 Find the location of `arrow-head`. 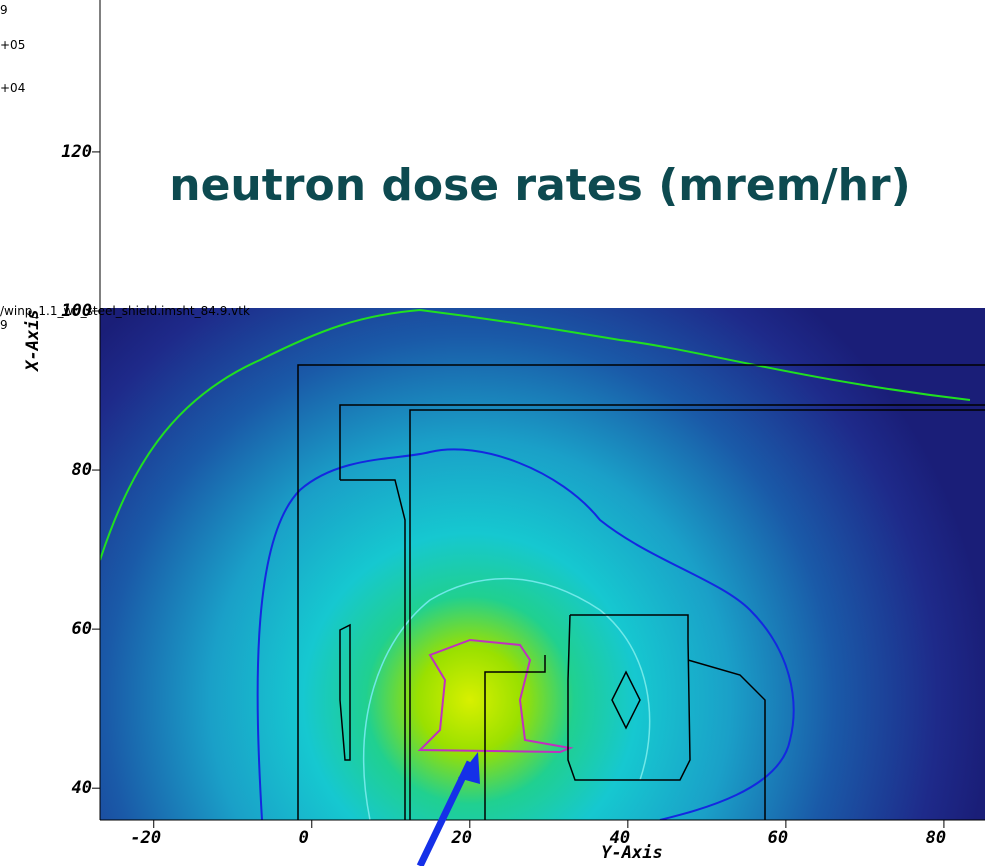

arrow-head is located at coordinates (469, 768).